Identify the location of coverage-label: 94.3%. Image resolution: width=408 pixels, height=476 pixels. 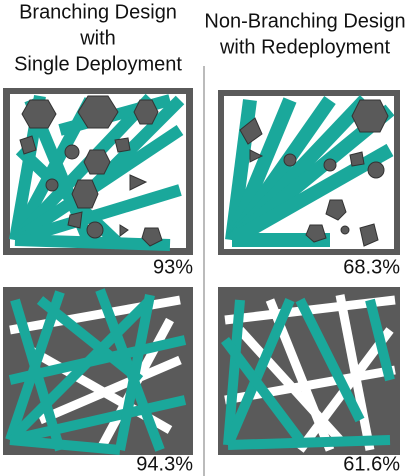
(164, 464).